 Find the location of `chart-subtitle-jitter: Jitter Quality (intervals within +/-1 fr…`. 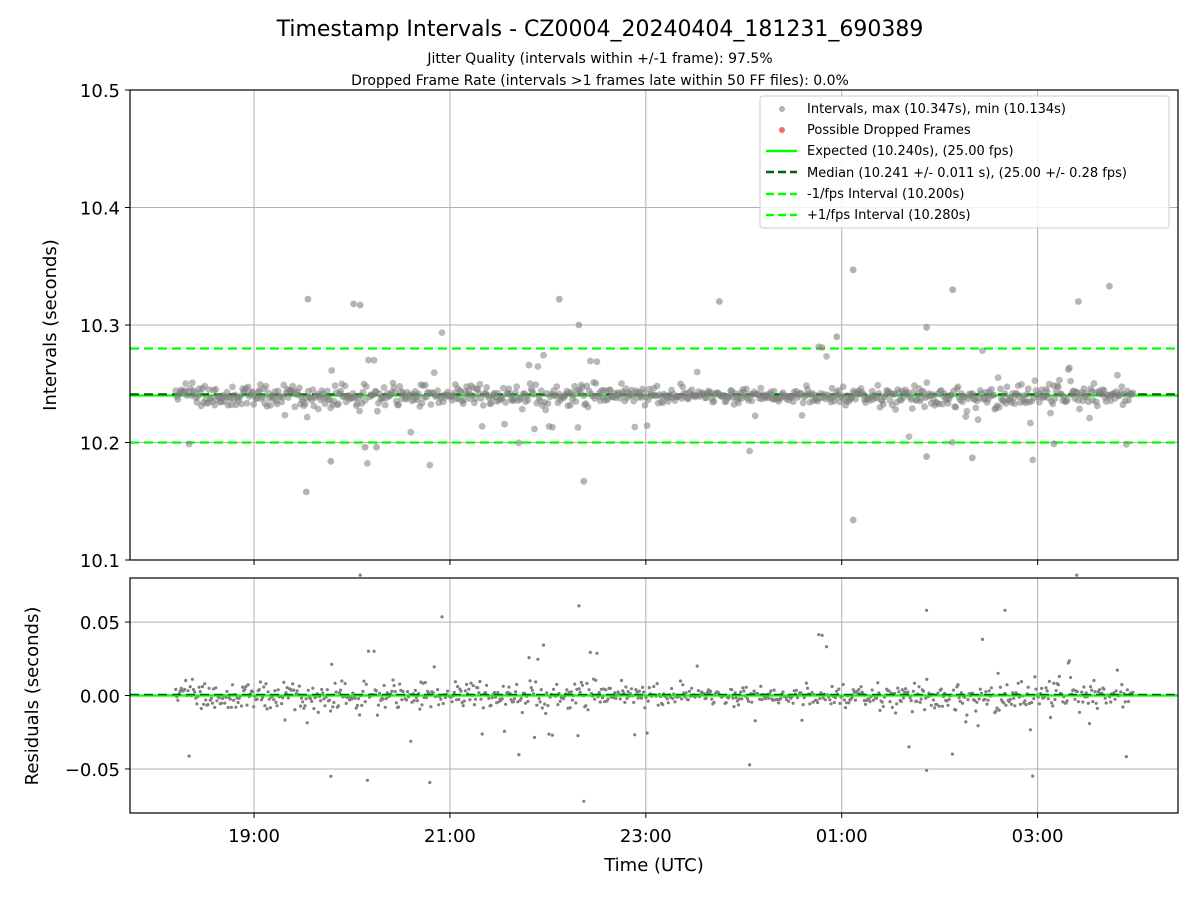

chart-subtitle-jitter: Jitter Quality (intervals within +/-1 fr… is located at coordinates (599, 59).